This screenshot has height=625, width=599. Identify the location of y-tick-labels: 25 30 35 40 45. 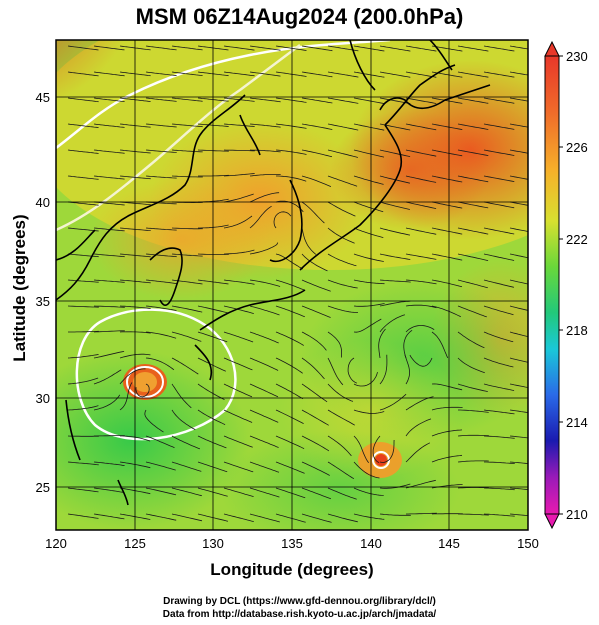
(43, 292).